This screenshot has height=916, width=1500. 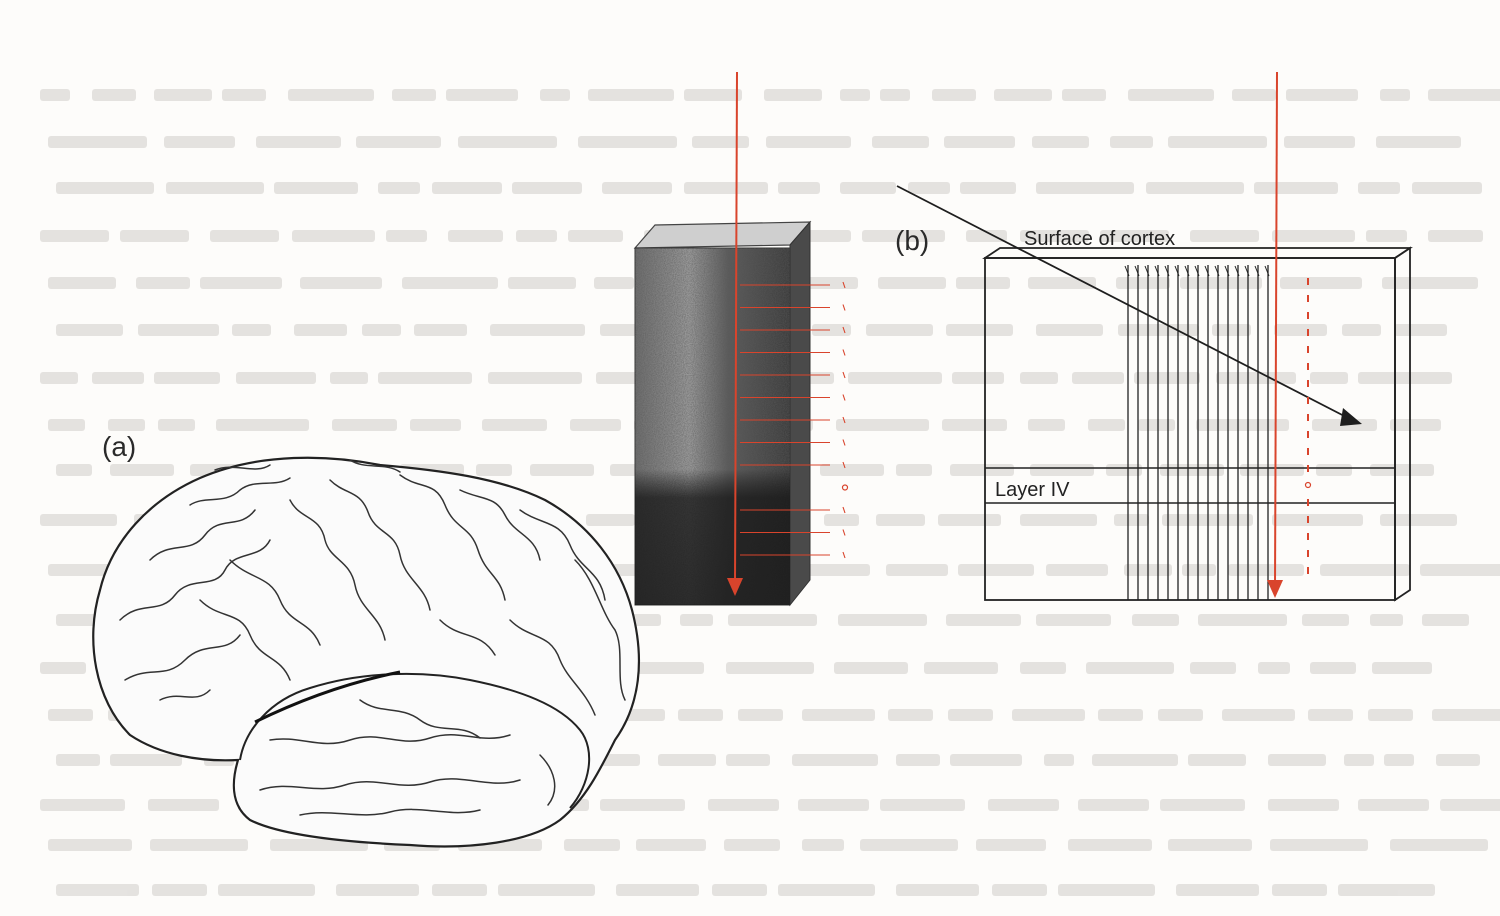 I want to click on panel-b-label: (b), so click(x=912, y=240).